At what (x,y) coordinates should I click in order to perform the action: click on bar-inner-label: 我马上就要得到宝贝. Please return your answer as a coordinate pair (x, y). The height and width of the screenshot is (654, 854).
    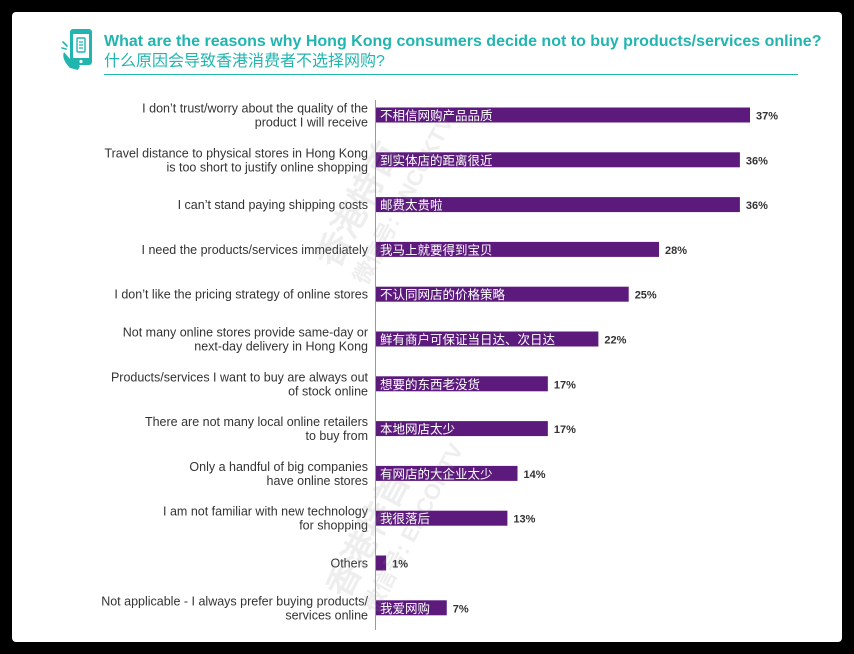
    Looking at the image, I should click on (436, 249).